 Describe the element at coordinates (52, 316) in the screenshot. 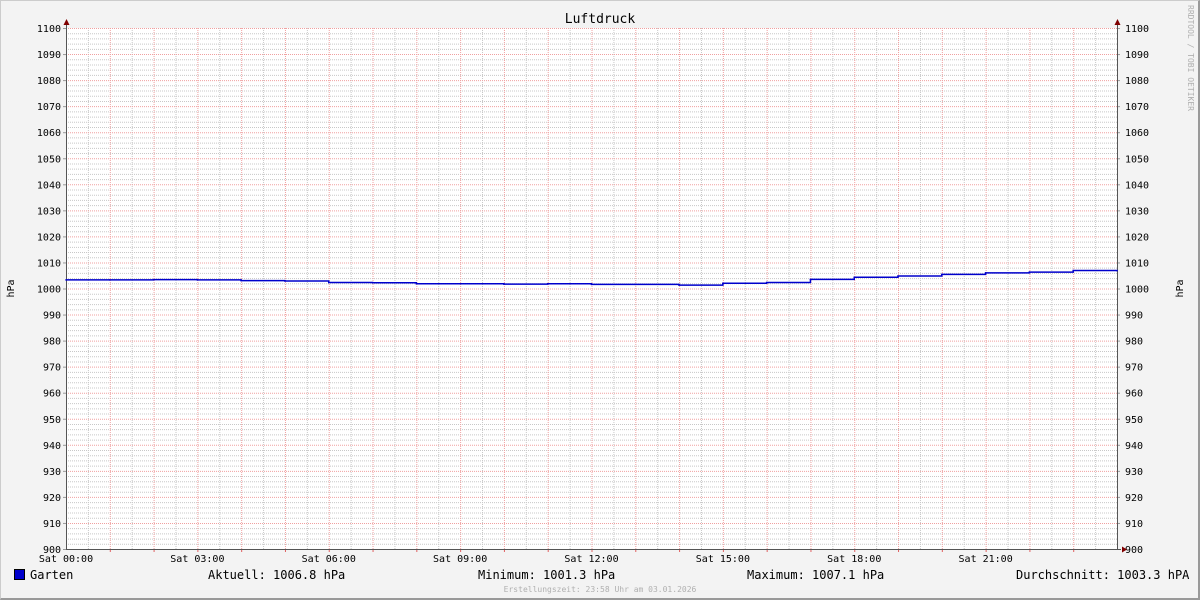

I see `y-tick-label-left: 990` at that location.